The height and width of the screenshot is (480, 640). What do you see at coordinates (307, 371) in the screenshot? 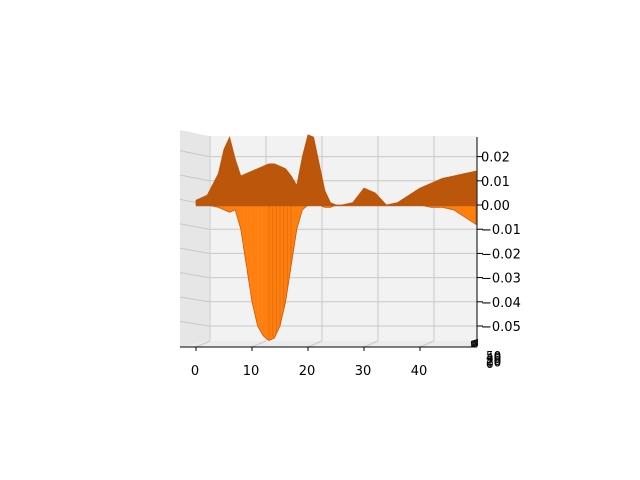
I see `x-tick-label-2: 20` at bounding box center [307, 371].